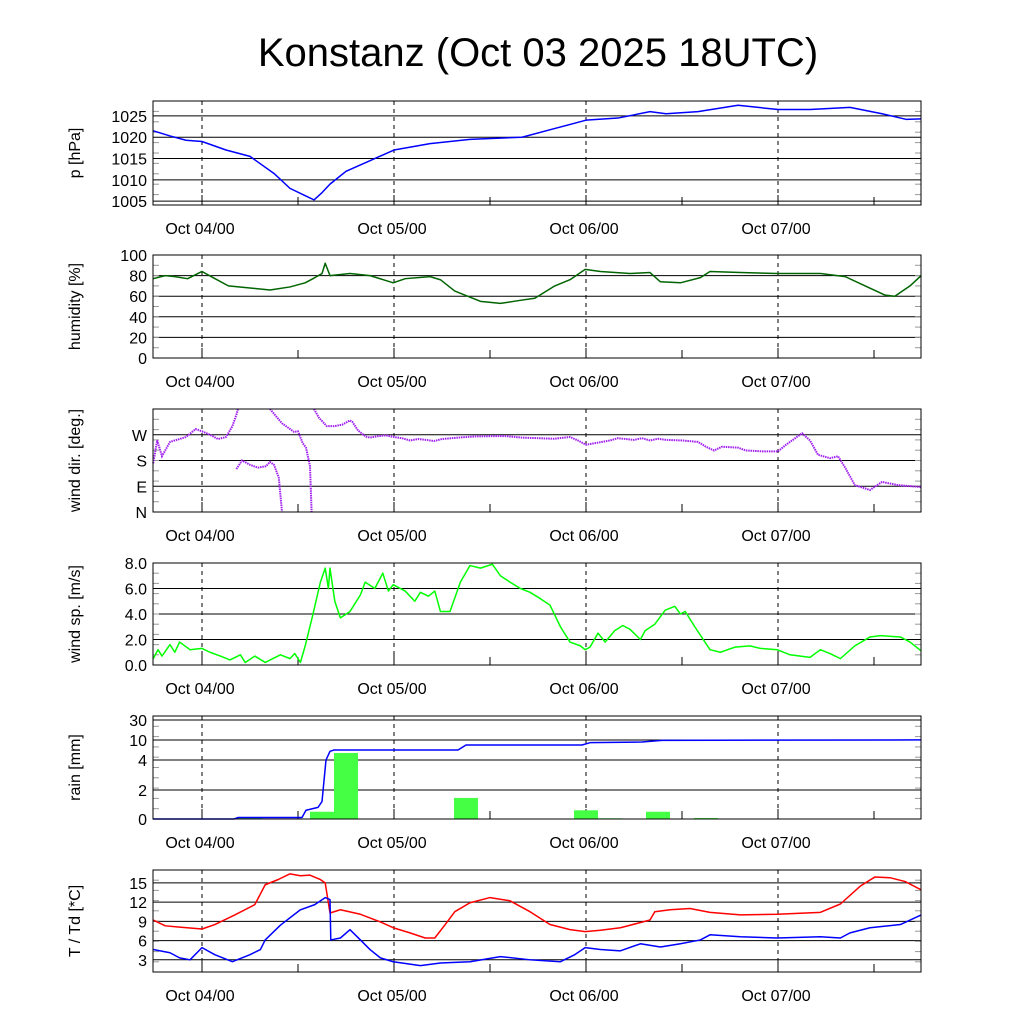 This screenshot has height=1024, width=1024. I want to click on series-accumulated-rain, so click(537, 779).